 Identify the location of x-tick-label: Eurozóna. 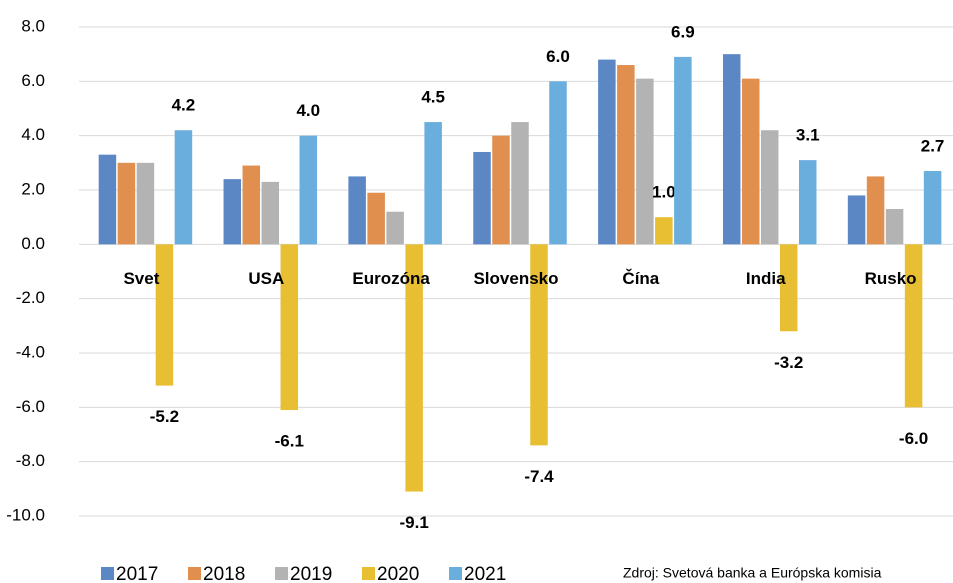
(391, 278).